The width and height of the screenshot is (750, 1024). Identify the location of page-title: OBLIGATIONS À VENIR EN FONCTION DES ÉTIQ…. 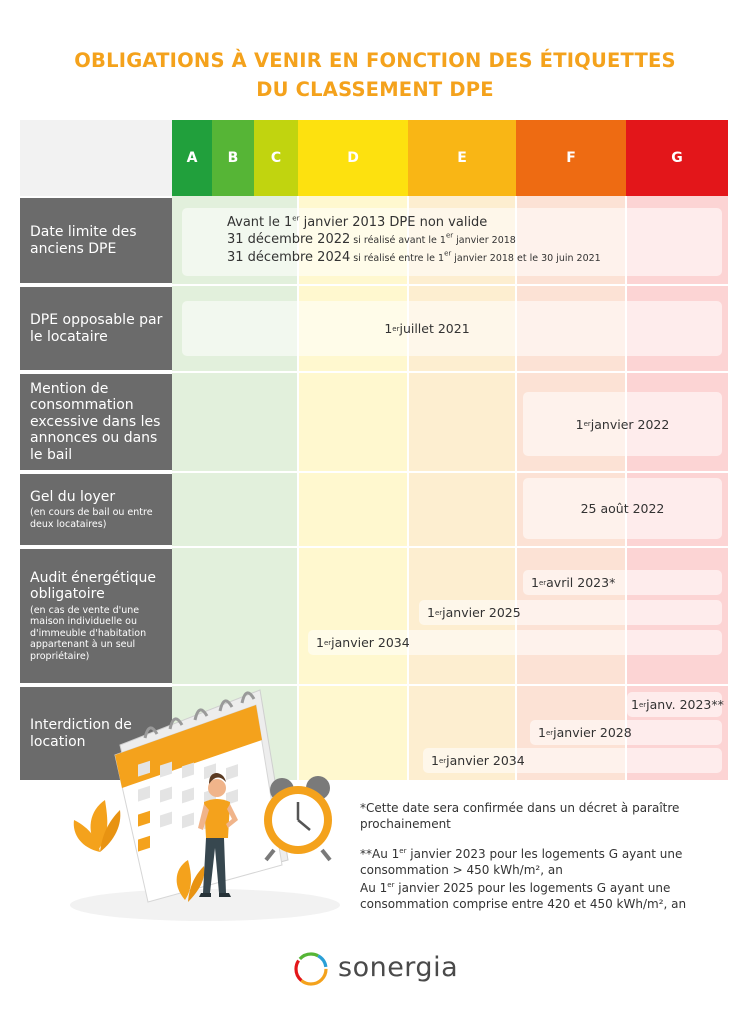
(375, 75).